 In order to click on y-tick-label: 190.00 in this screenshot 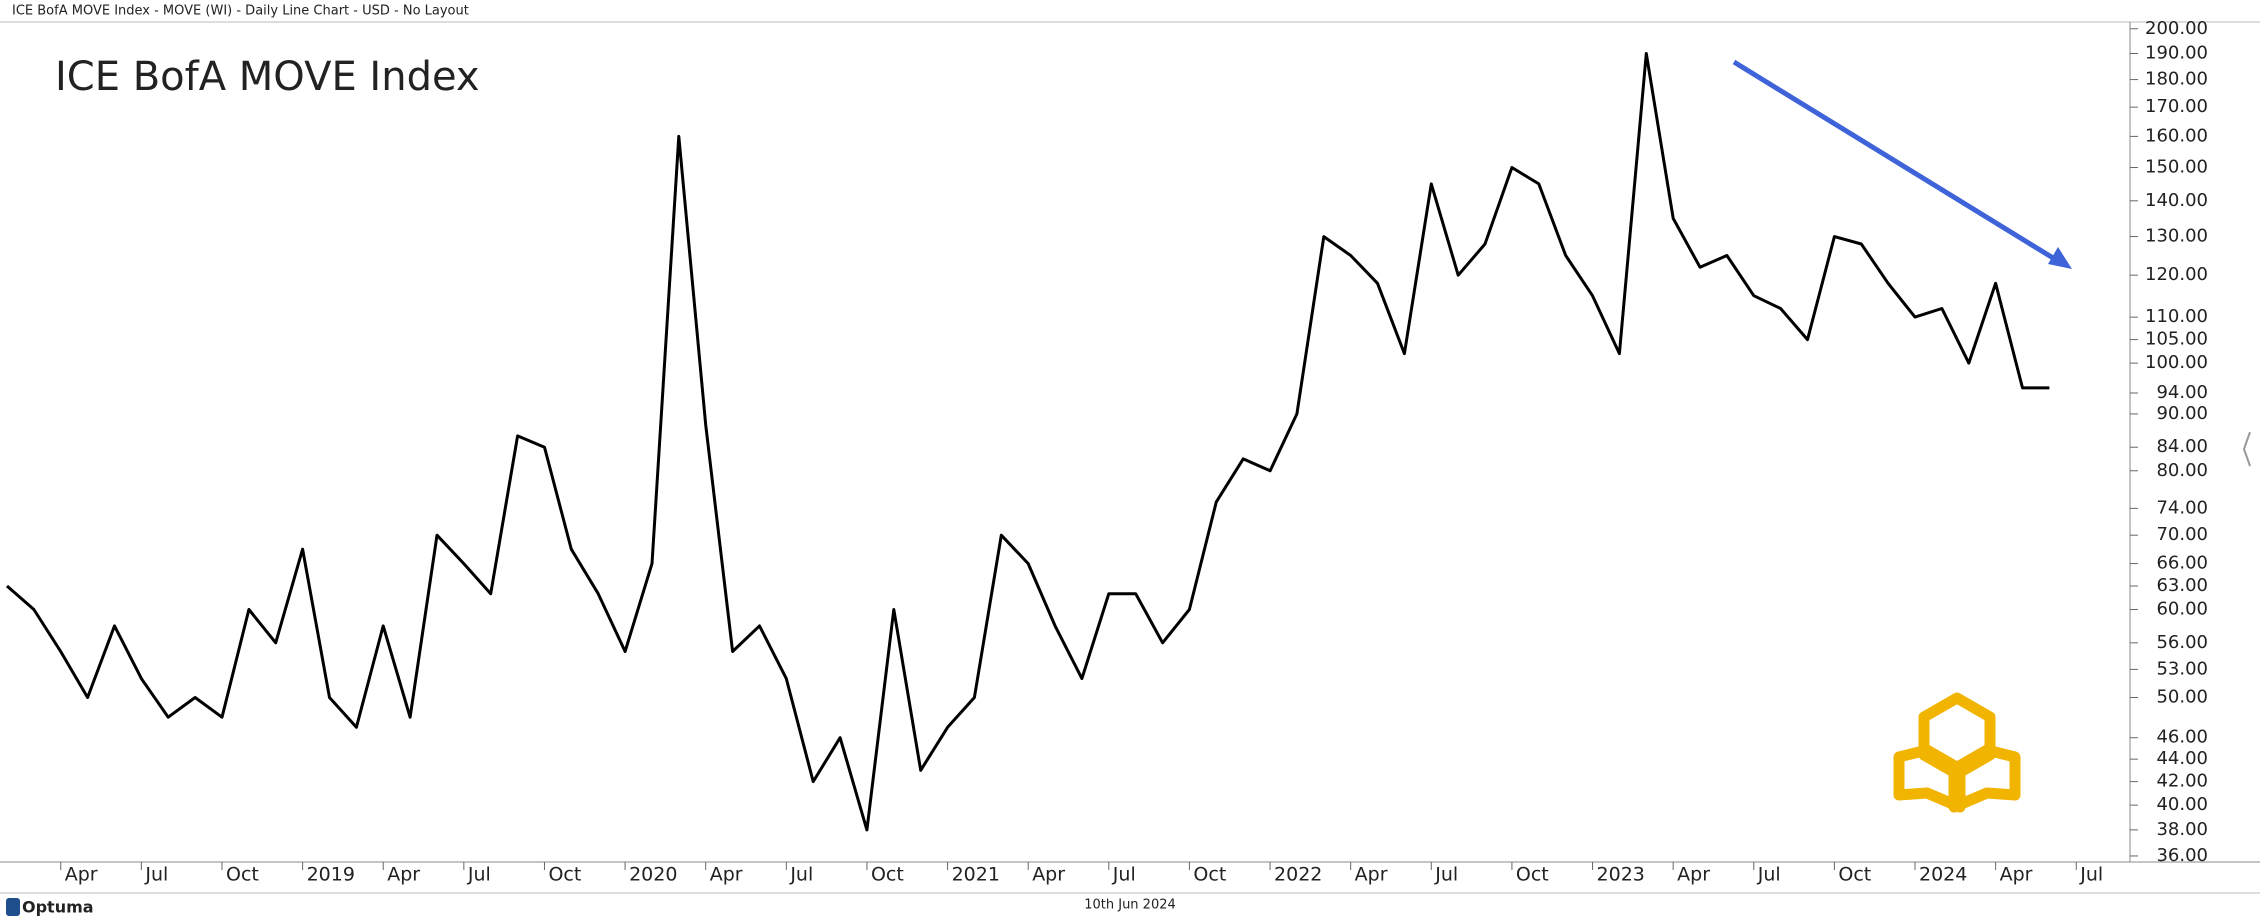, I will do `click(2176, 52)`.